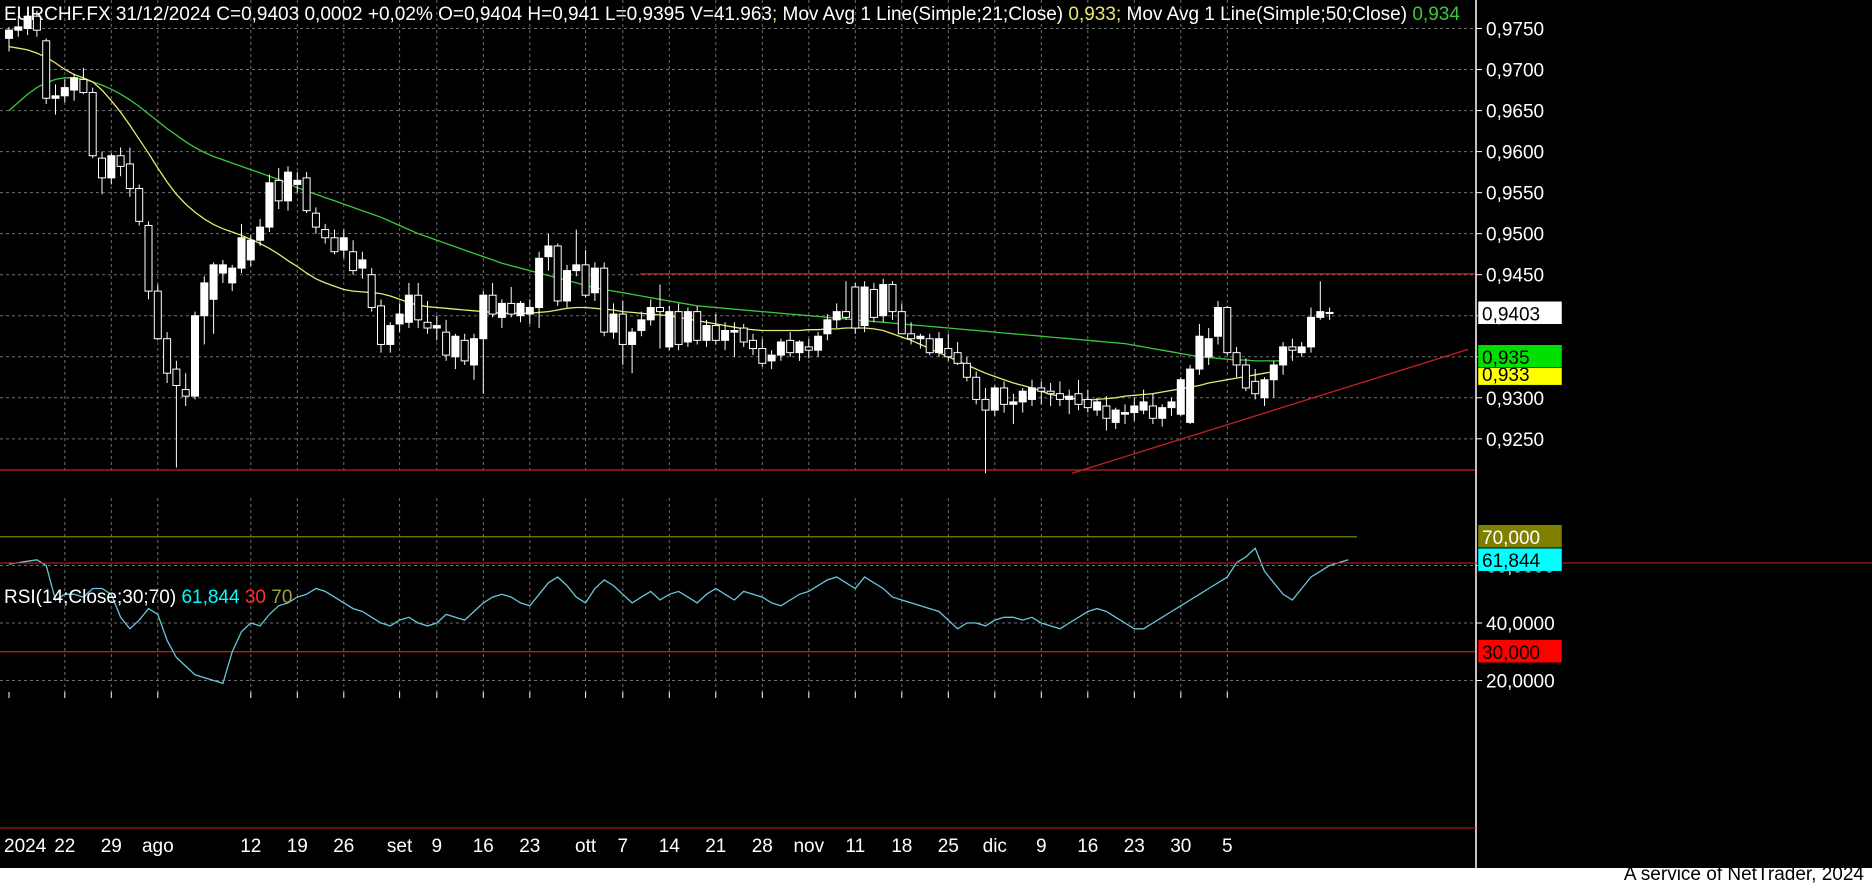  I want to click on rsi-high-level: 70, so click(282, 597).